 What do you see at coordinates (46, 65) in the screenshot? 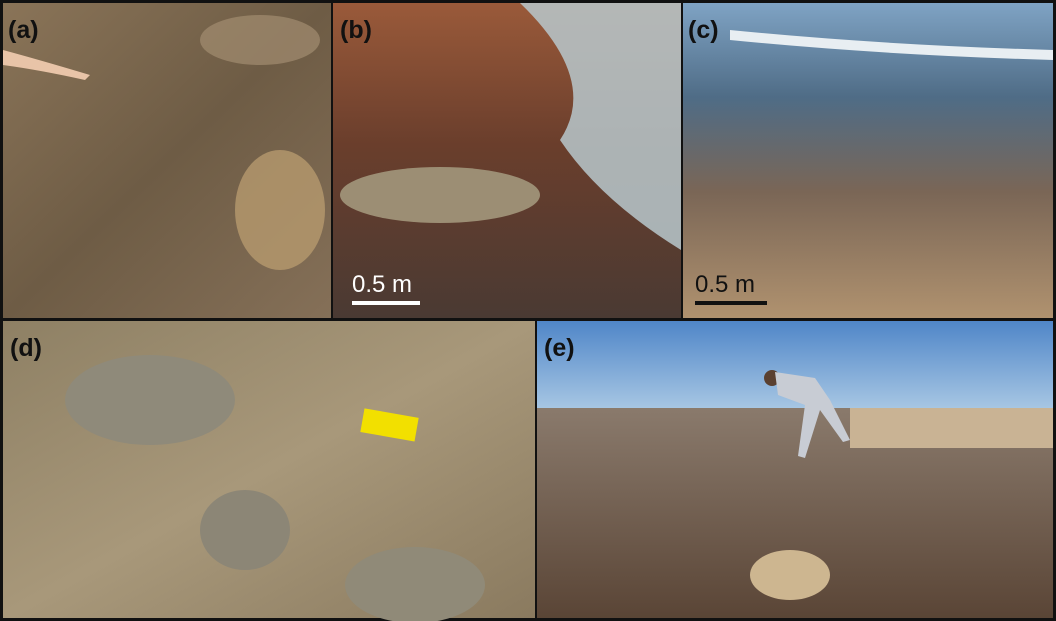
I see `finger` at bounding box center [46, 65].